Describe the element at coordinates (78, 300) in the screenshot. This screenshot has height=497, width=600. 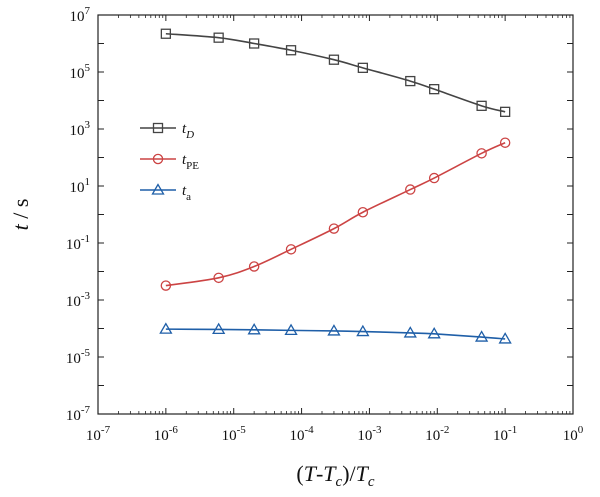
I see `y-tick-label: 10⁻³` at that location.